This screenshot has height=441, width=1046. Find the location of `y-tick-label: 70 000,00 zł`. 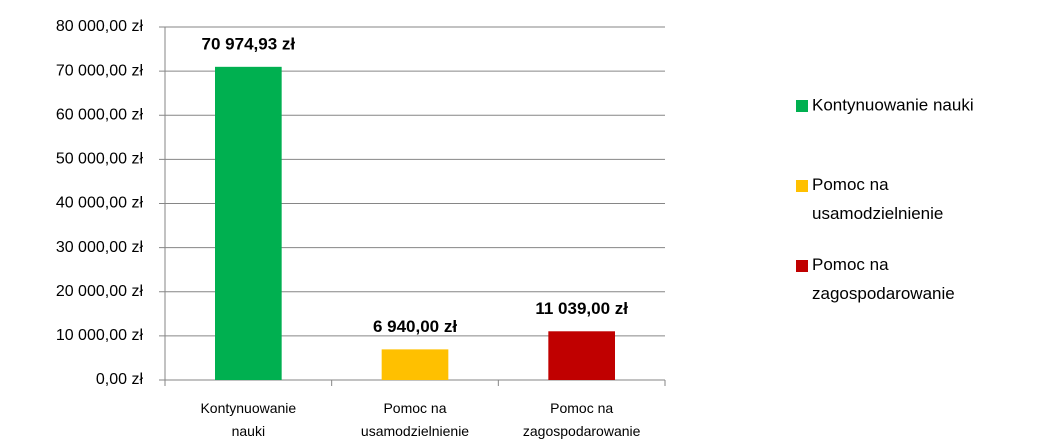

y-tick-label: 70 000,00 zł is located at coordinates (100, 70).